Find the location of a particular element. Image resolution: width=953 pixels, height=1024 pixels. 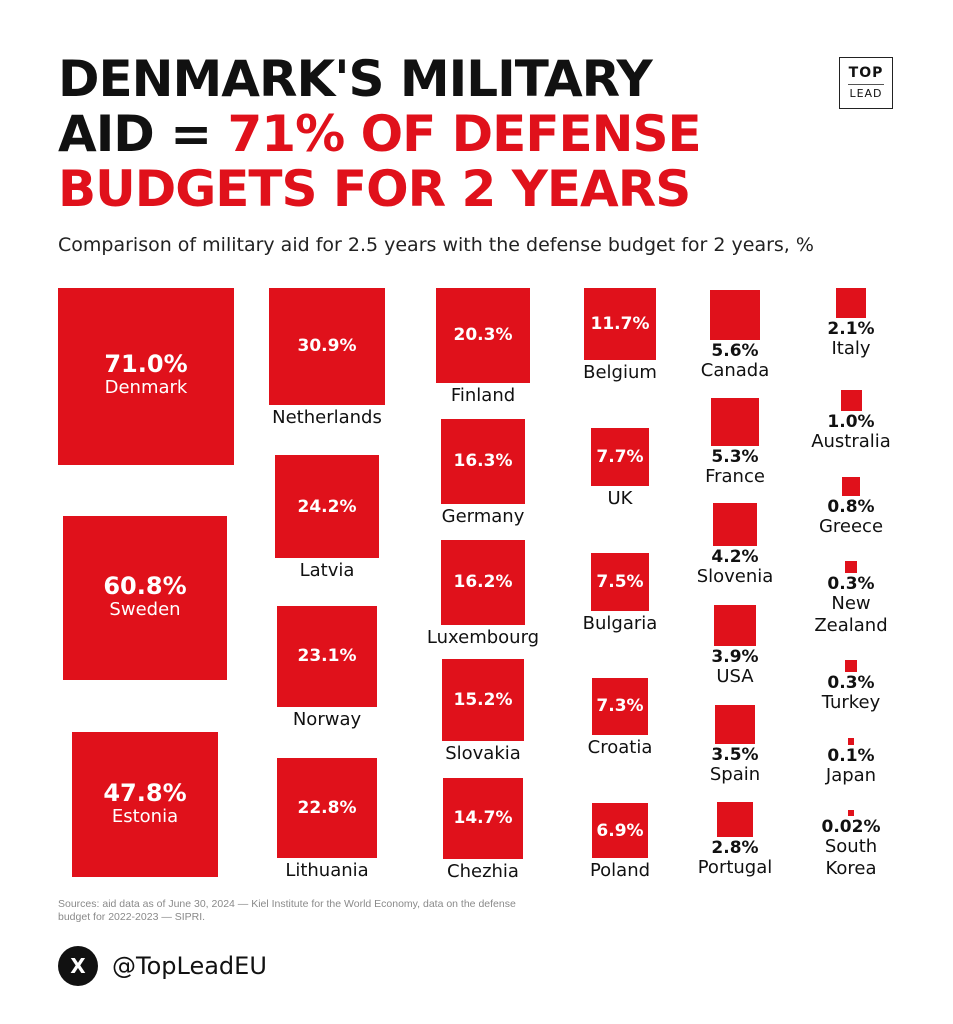

value-label-germany: 16.3% is located at coordinates (483, 461).